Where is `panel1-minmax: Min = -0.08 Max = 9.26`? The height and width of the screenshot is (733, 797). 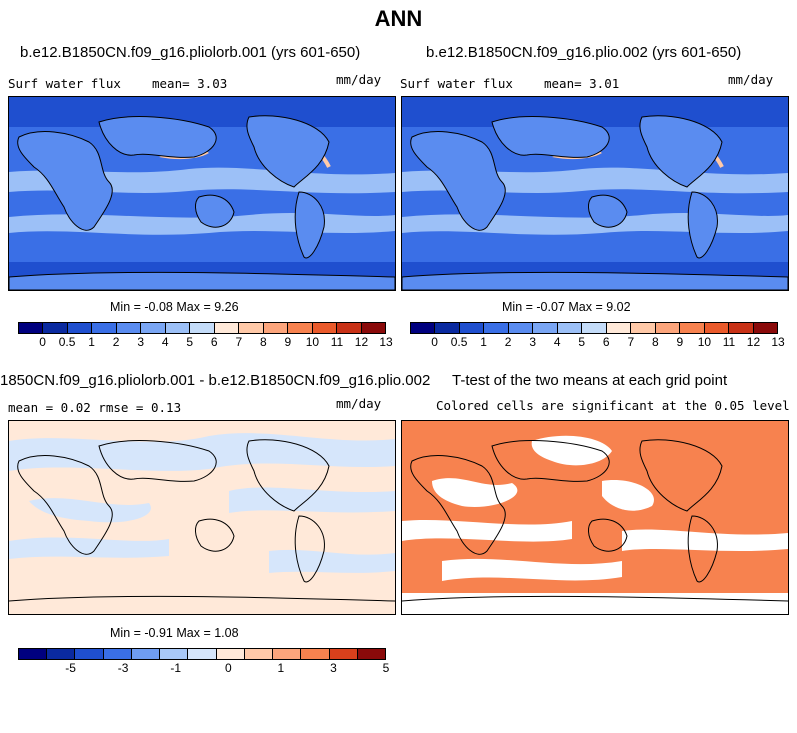
panel1-minmax: Min = -0.08 Max = 9.26 is located at coordinates (174, 307).